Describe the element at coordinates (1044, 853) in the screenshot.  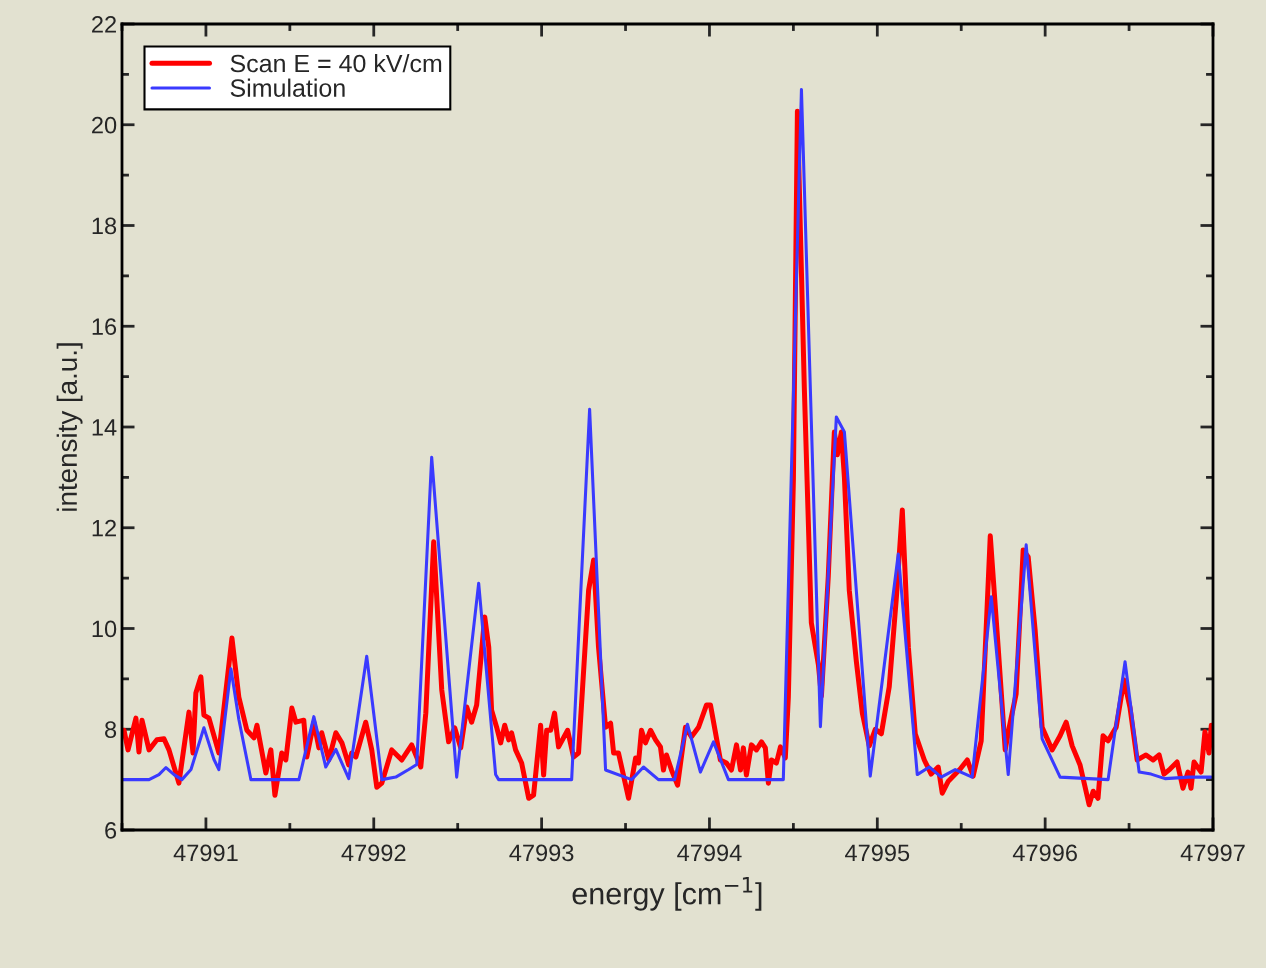
I see `x-tick-label: 47996` at that location.